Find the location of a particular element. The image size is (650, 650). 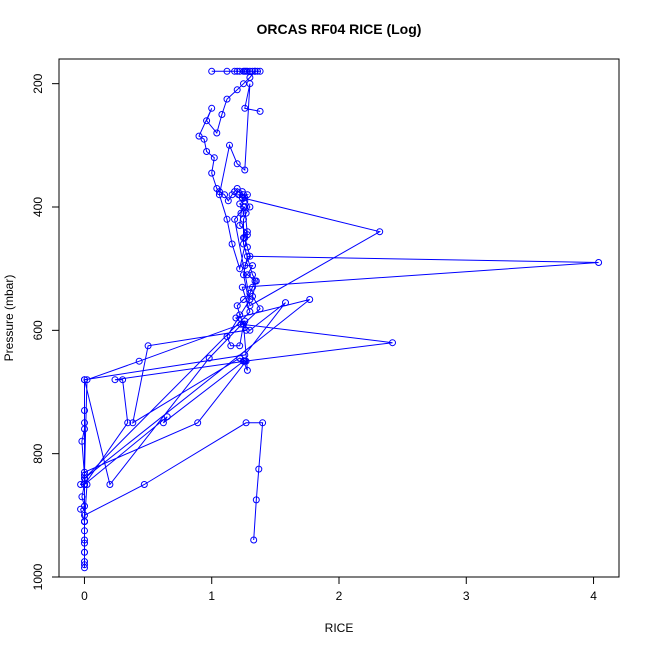

x-tick-label: 2 is located at coordinates (339, 596).